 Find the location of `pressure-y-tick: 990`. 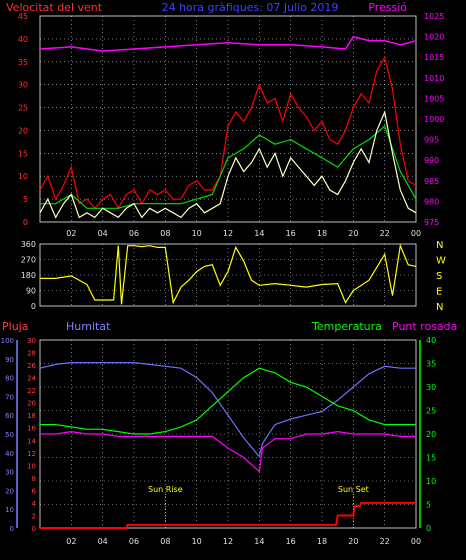

pressure-y-tick: 990 is located at coordinates (431, 160).